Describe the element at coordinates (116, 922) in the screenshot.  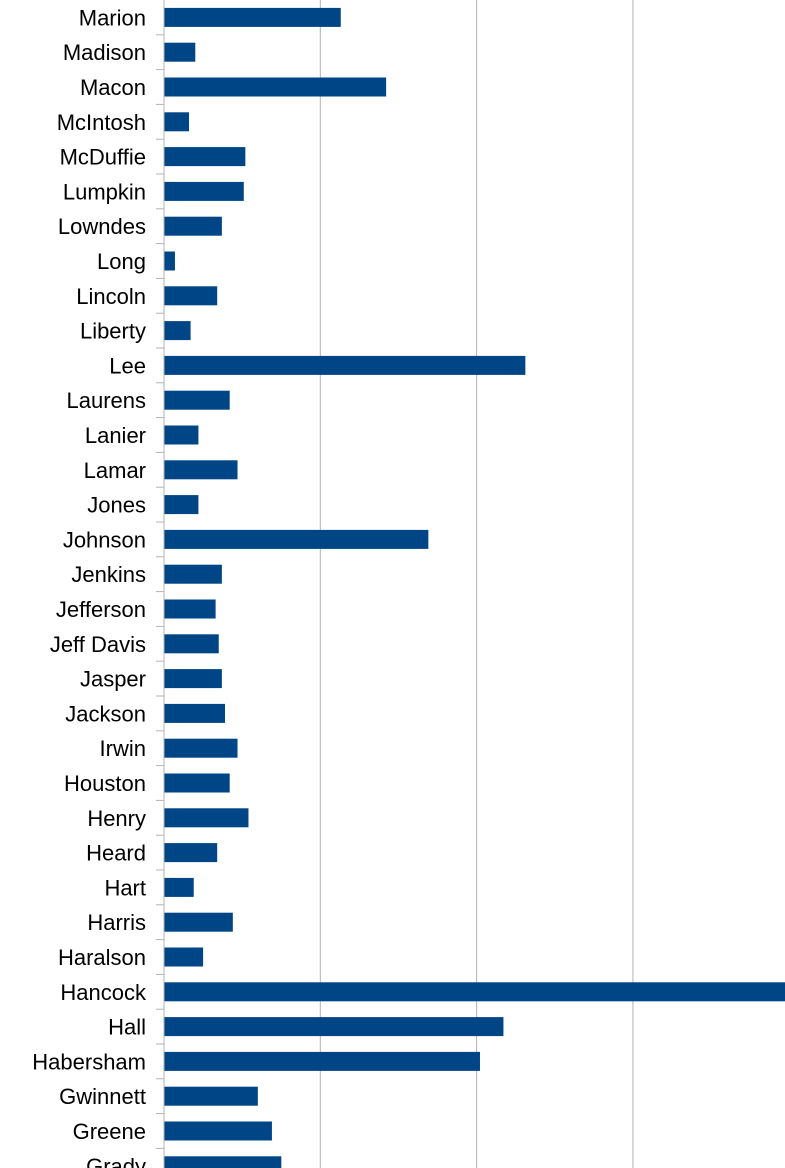
I see `category-label: Harris` at that location.